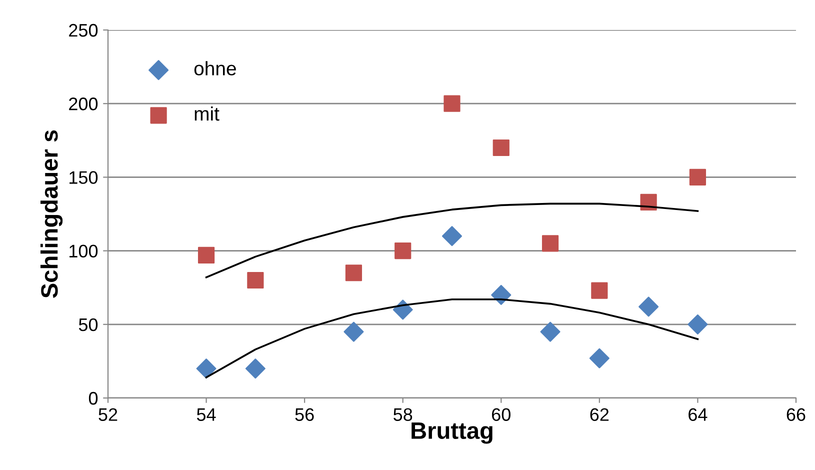 The width and height of the screenshot is (815, 470). What do you see at coordinates (206, 414) in the screenshot?
I see `x-tick-label: 54` at bounding box center [206, 414].